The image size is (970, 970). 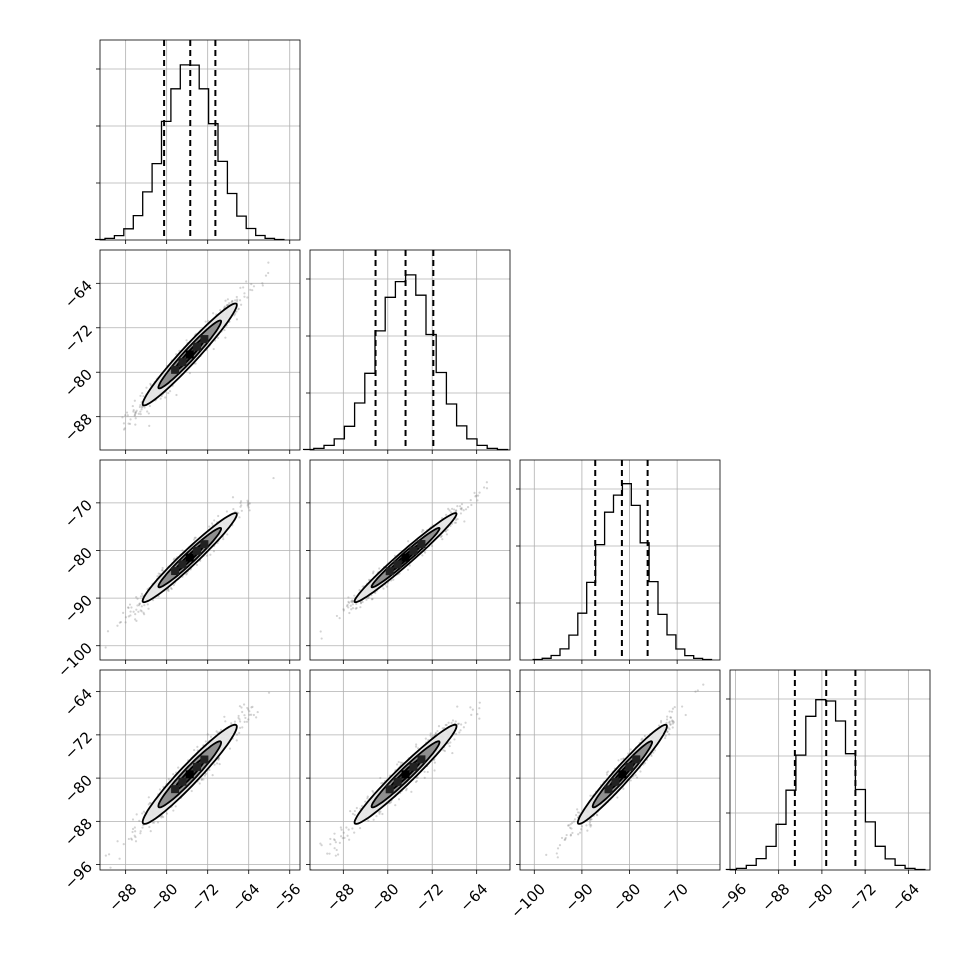 What do you see at coordinates (384, 897) in the screenshot?
I see `x-tick-label: −80` at bounding box center [384, 897].